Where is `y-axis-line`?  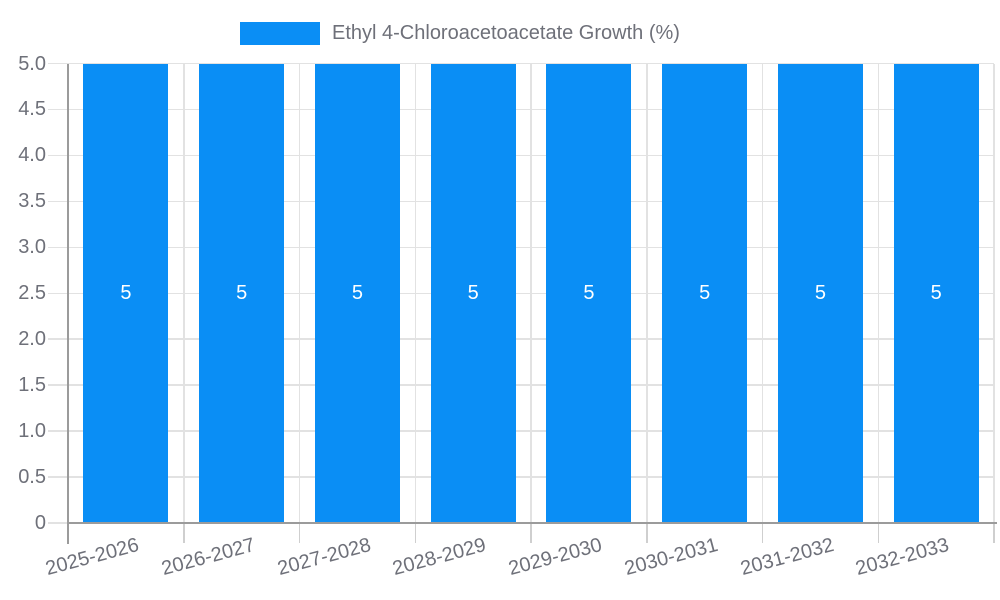 y-axis-line is located at coordinates (68, 303).